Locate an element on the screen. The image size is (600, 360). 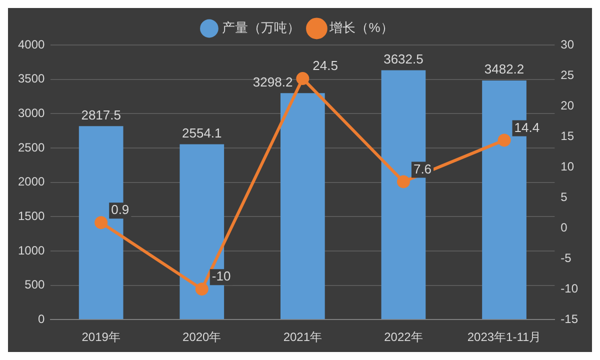
x-tick-label: 2022年 is located at coordinates (403, 337).